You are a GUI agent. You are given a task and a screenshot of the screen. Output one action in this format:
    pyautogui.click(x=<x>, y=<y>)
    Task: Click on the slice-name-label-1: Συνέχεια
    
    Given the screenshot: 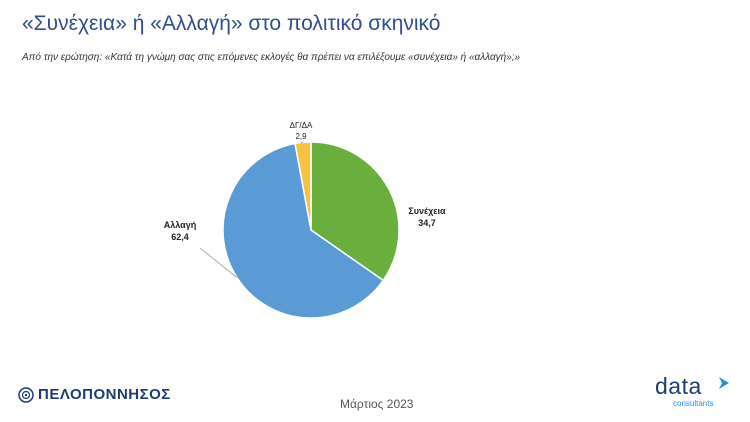 What is the action you would take?
    pyautogui.click(x=427, y=211)
    